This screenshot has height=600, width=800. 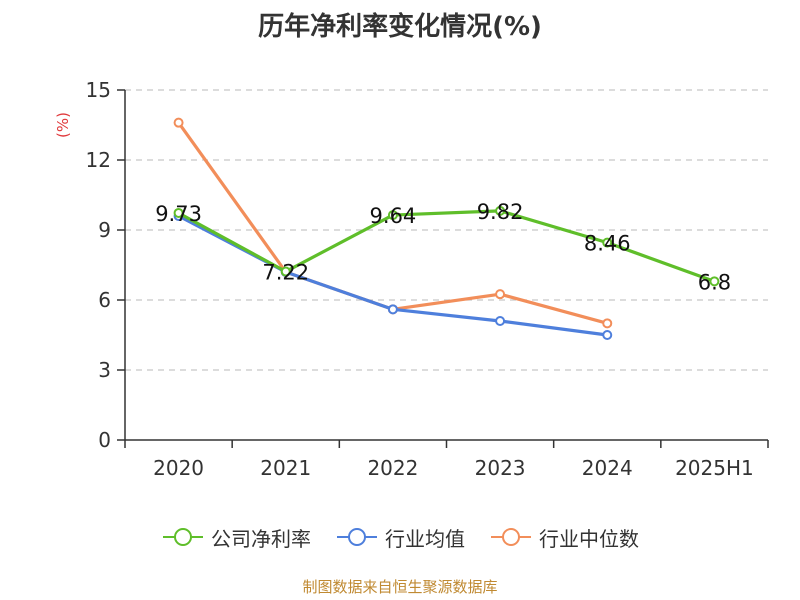 I want to click on data-label-company: 9.82, so click(x=500, y=212).